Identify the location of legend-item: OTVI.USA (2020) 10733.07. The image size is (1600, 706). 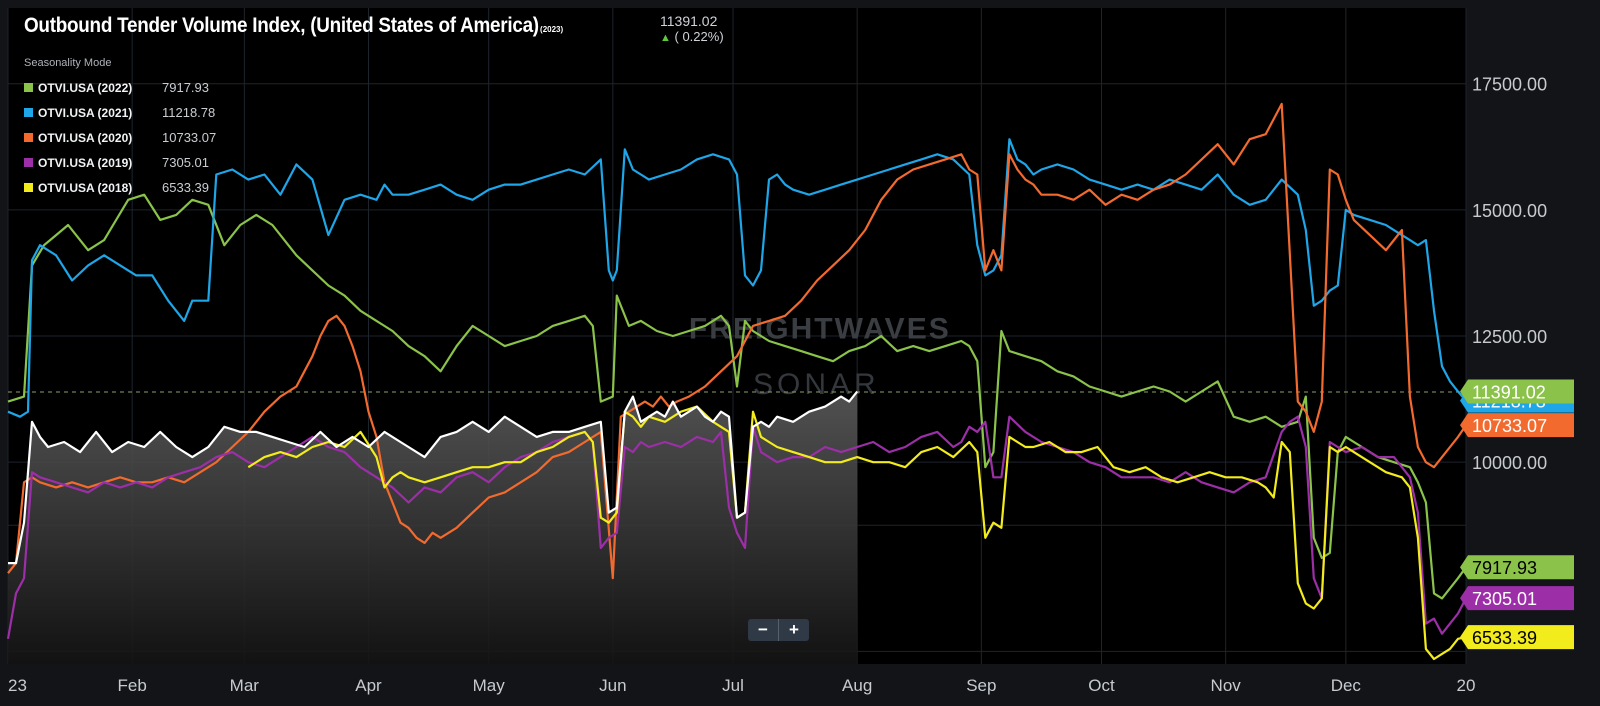
(120, 137).